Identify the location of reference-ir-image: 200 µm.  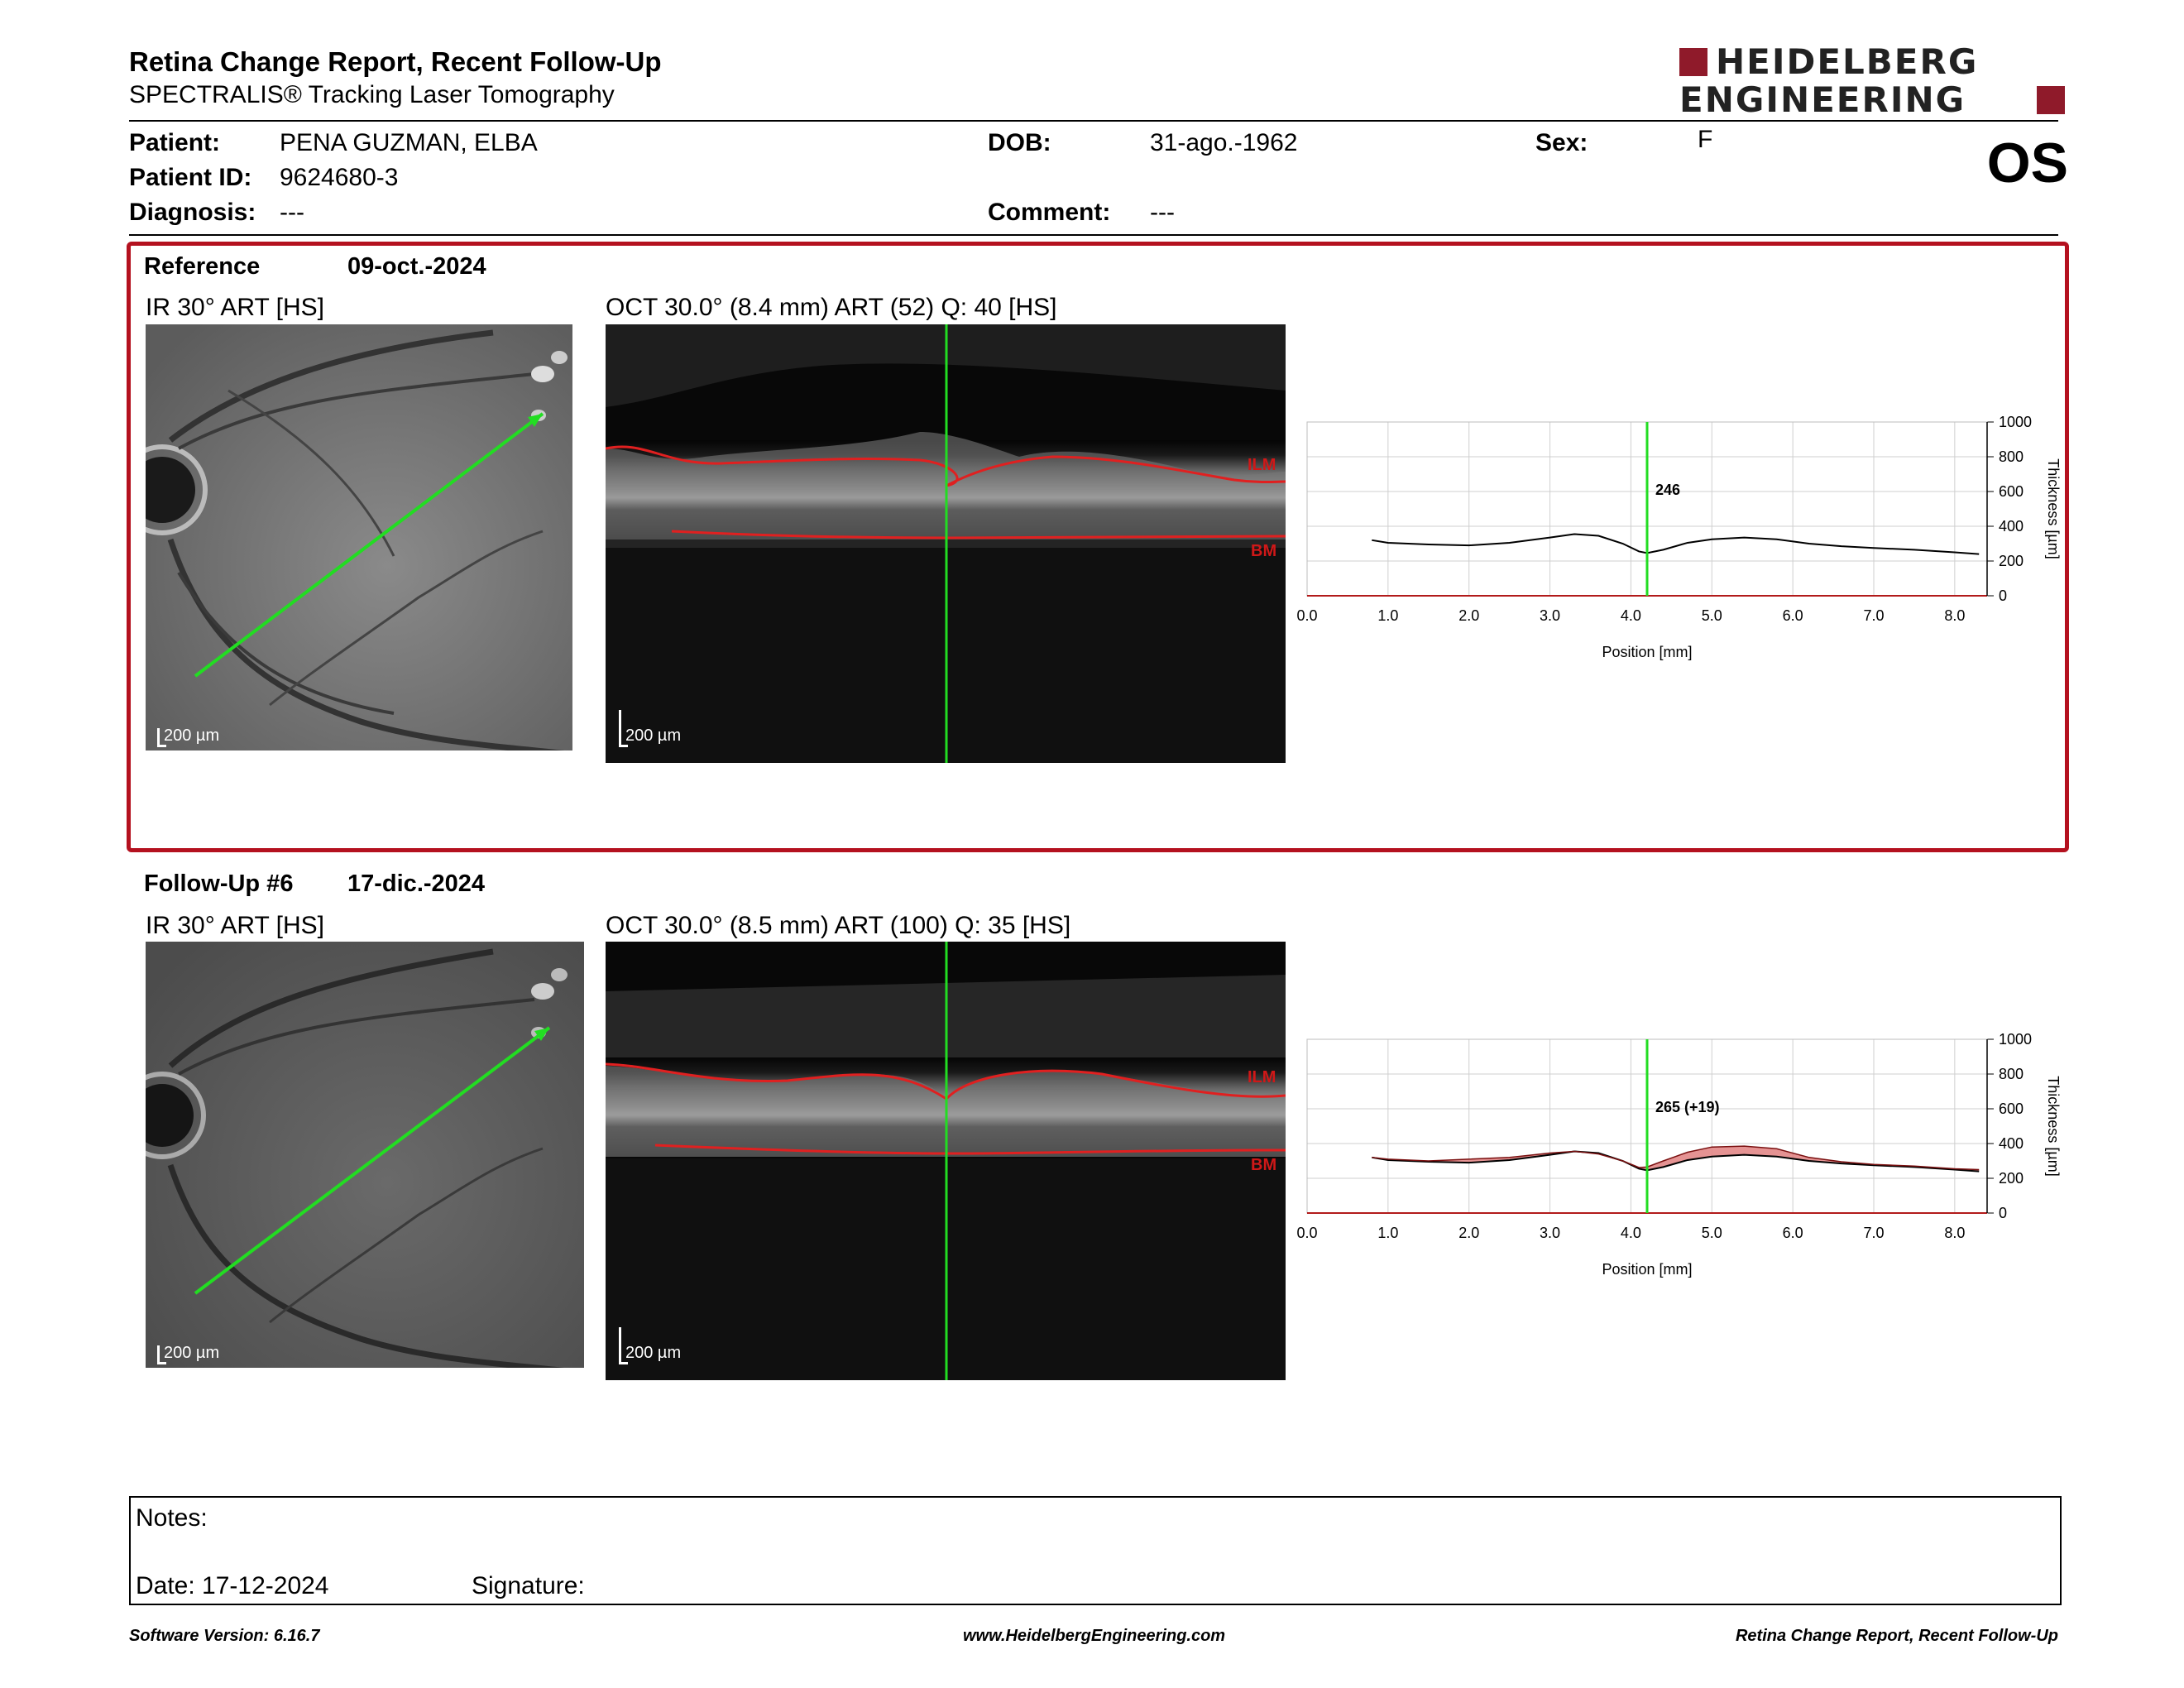
(365, 543).